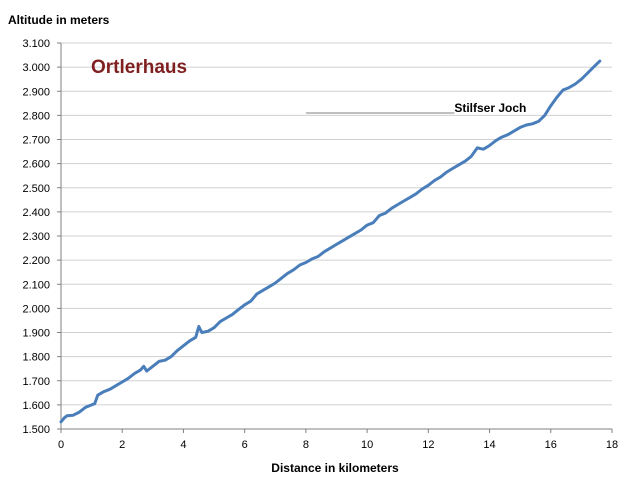  I want to click on x-tick-label: 10, so click(367, 445).